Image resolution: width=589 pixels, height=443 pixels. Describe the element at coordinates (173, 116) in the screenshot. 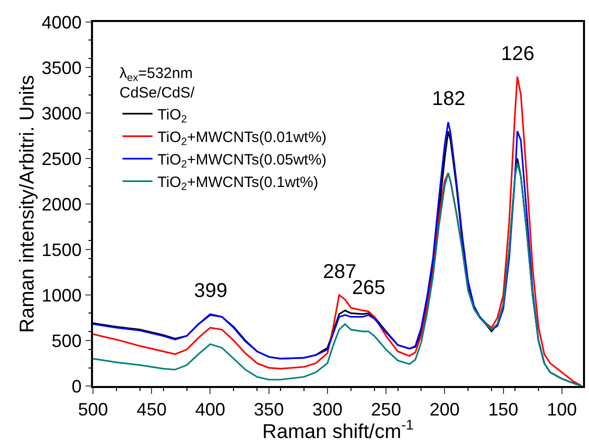

I see `legend-label: TiO$_{2}$` at that location.